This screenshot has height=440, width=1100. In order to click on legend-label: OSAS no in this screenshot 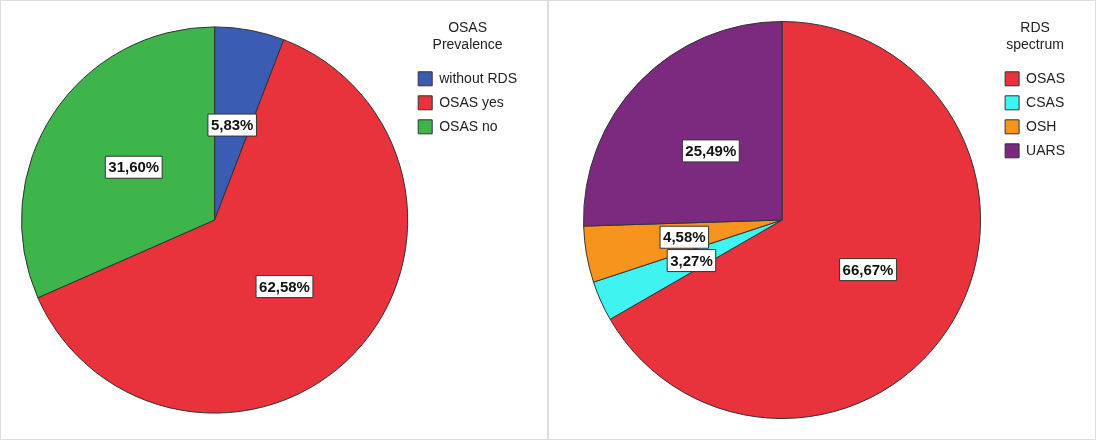, I will do `click(468, 125)`.